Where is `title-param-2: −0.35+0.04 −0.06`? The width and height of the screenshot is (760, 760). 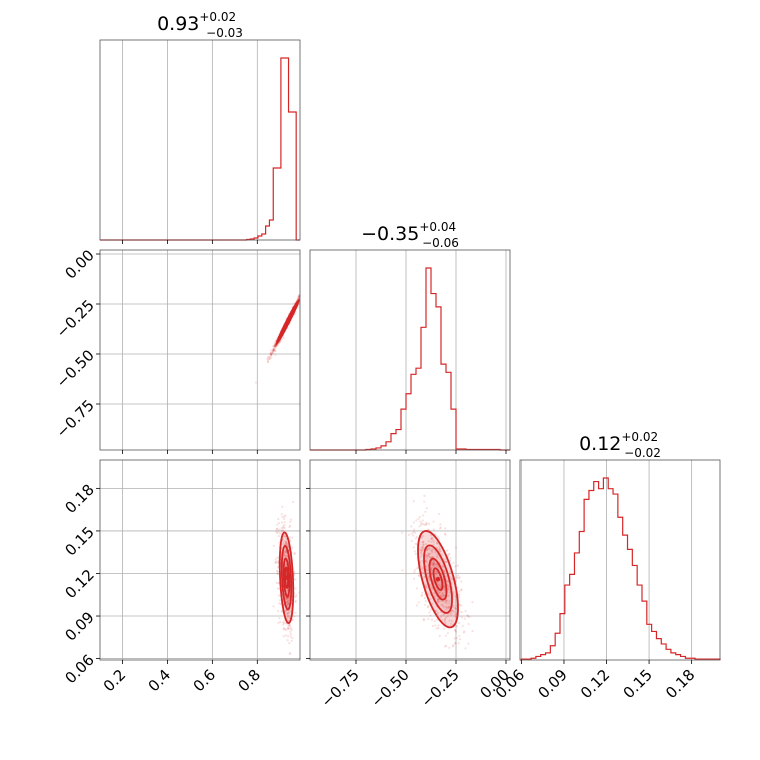
title-param-2: −0.35+0.04 −0.06 is located at coordinates (410, 235).